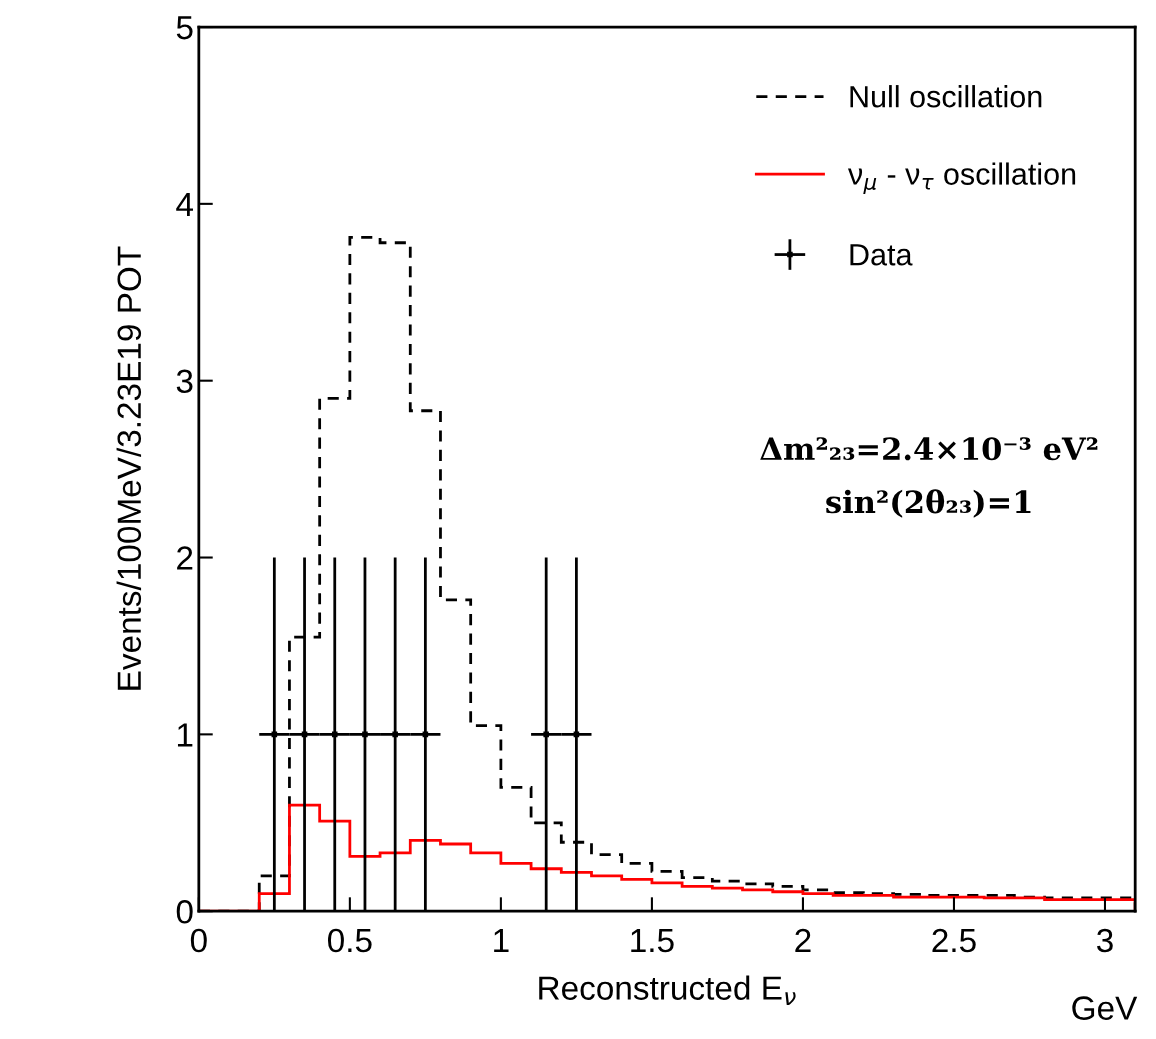 The image size is (1156, 1039). I want to click on y-tick-label: 0, so click(184, 912).